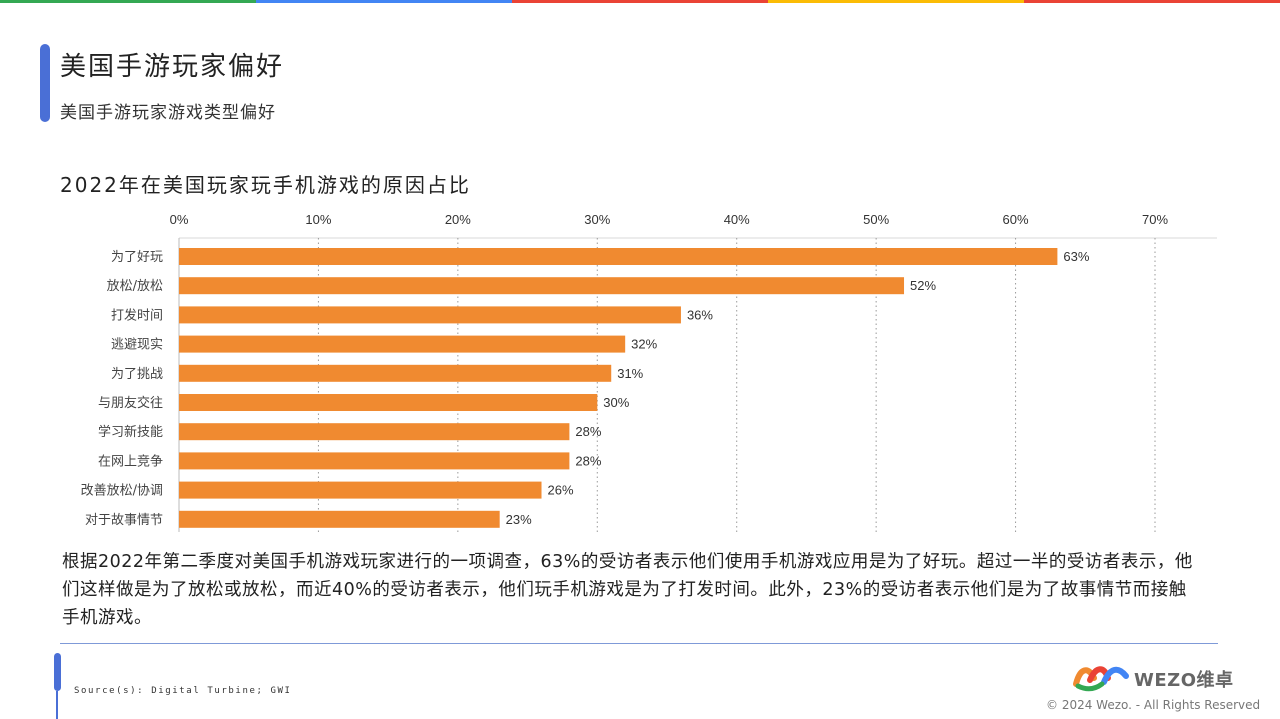 The height and width of the screenshot is (719, 1280). I want to click on x-tick-label: 40%, so click(737, 219).